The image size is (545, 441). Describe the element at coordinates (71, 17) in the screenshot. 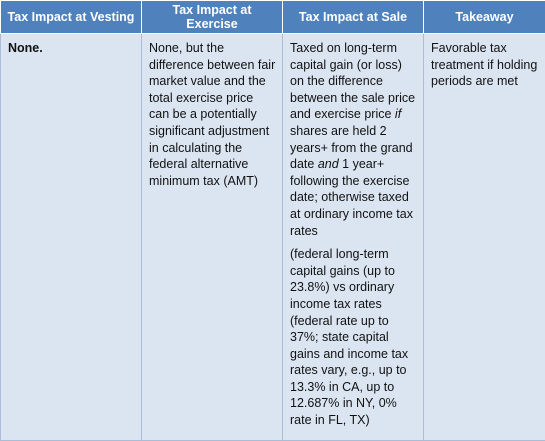

I see `header-cell: Tax Impact at Vesting` at that location.